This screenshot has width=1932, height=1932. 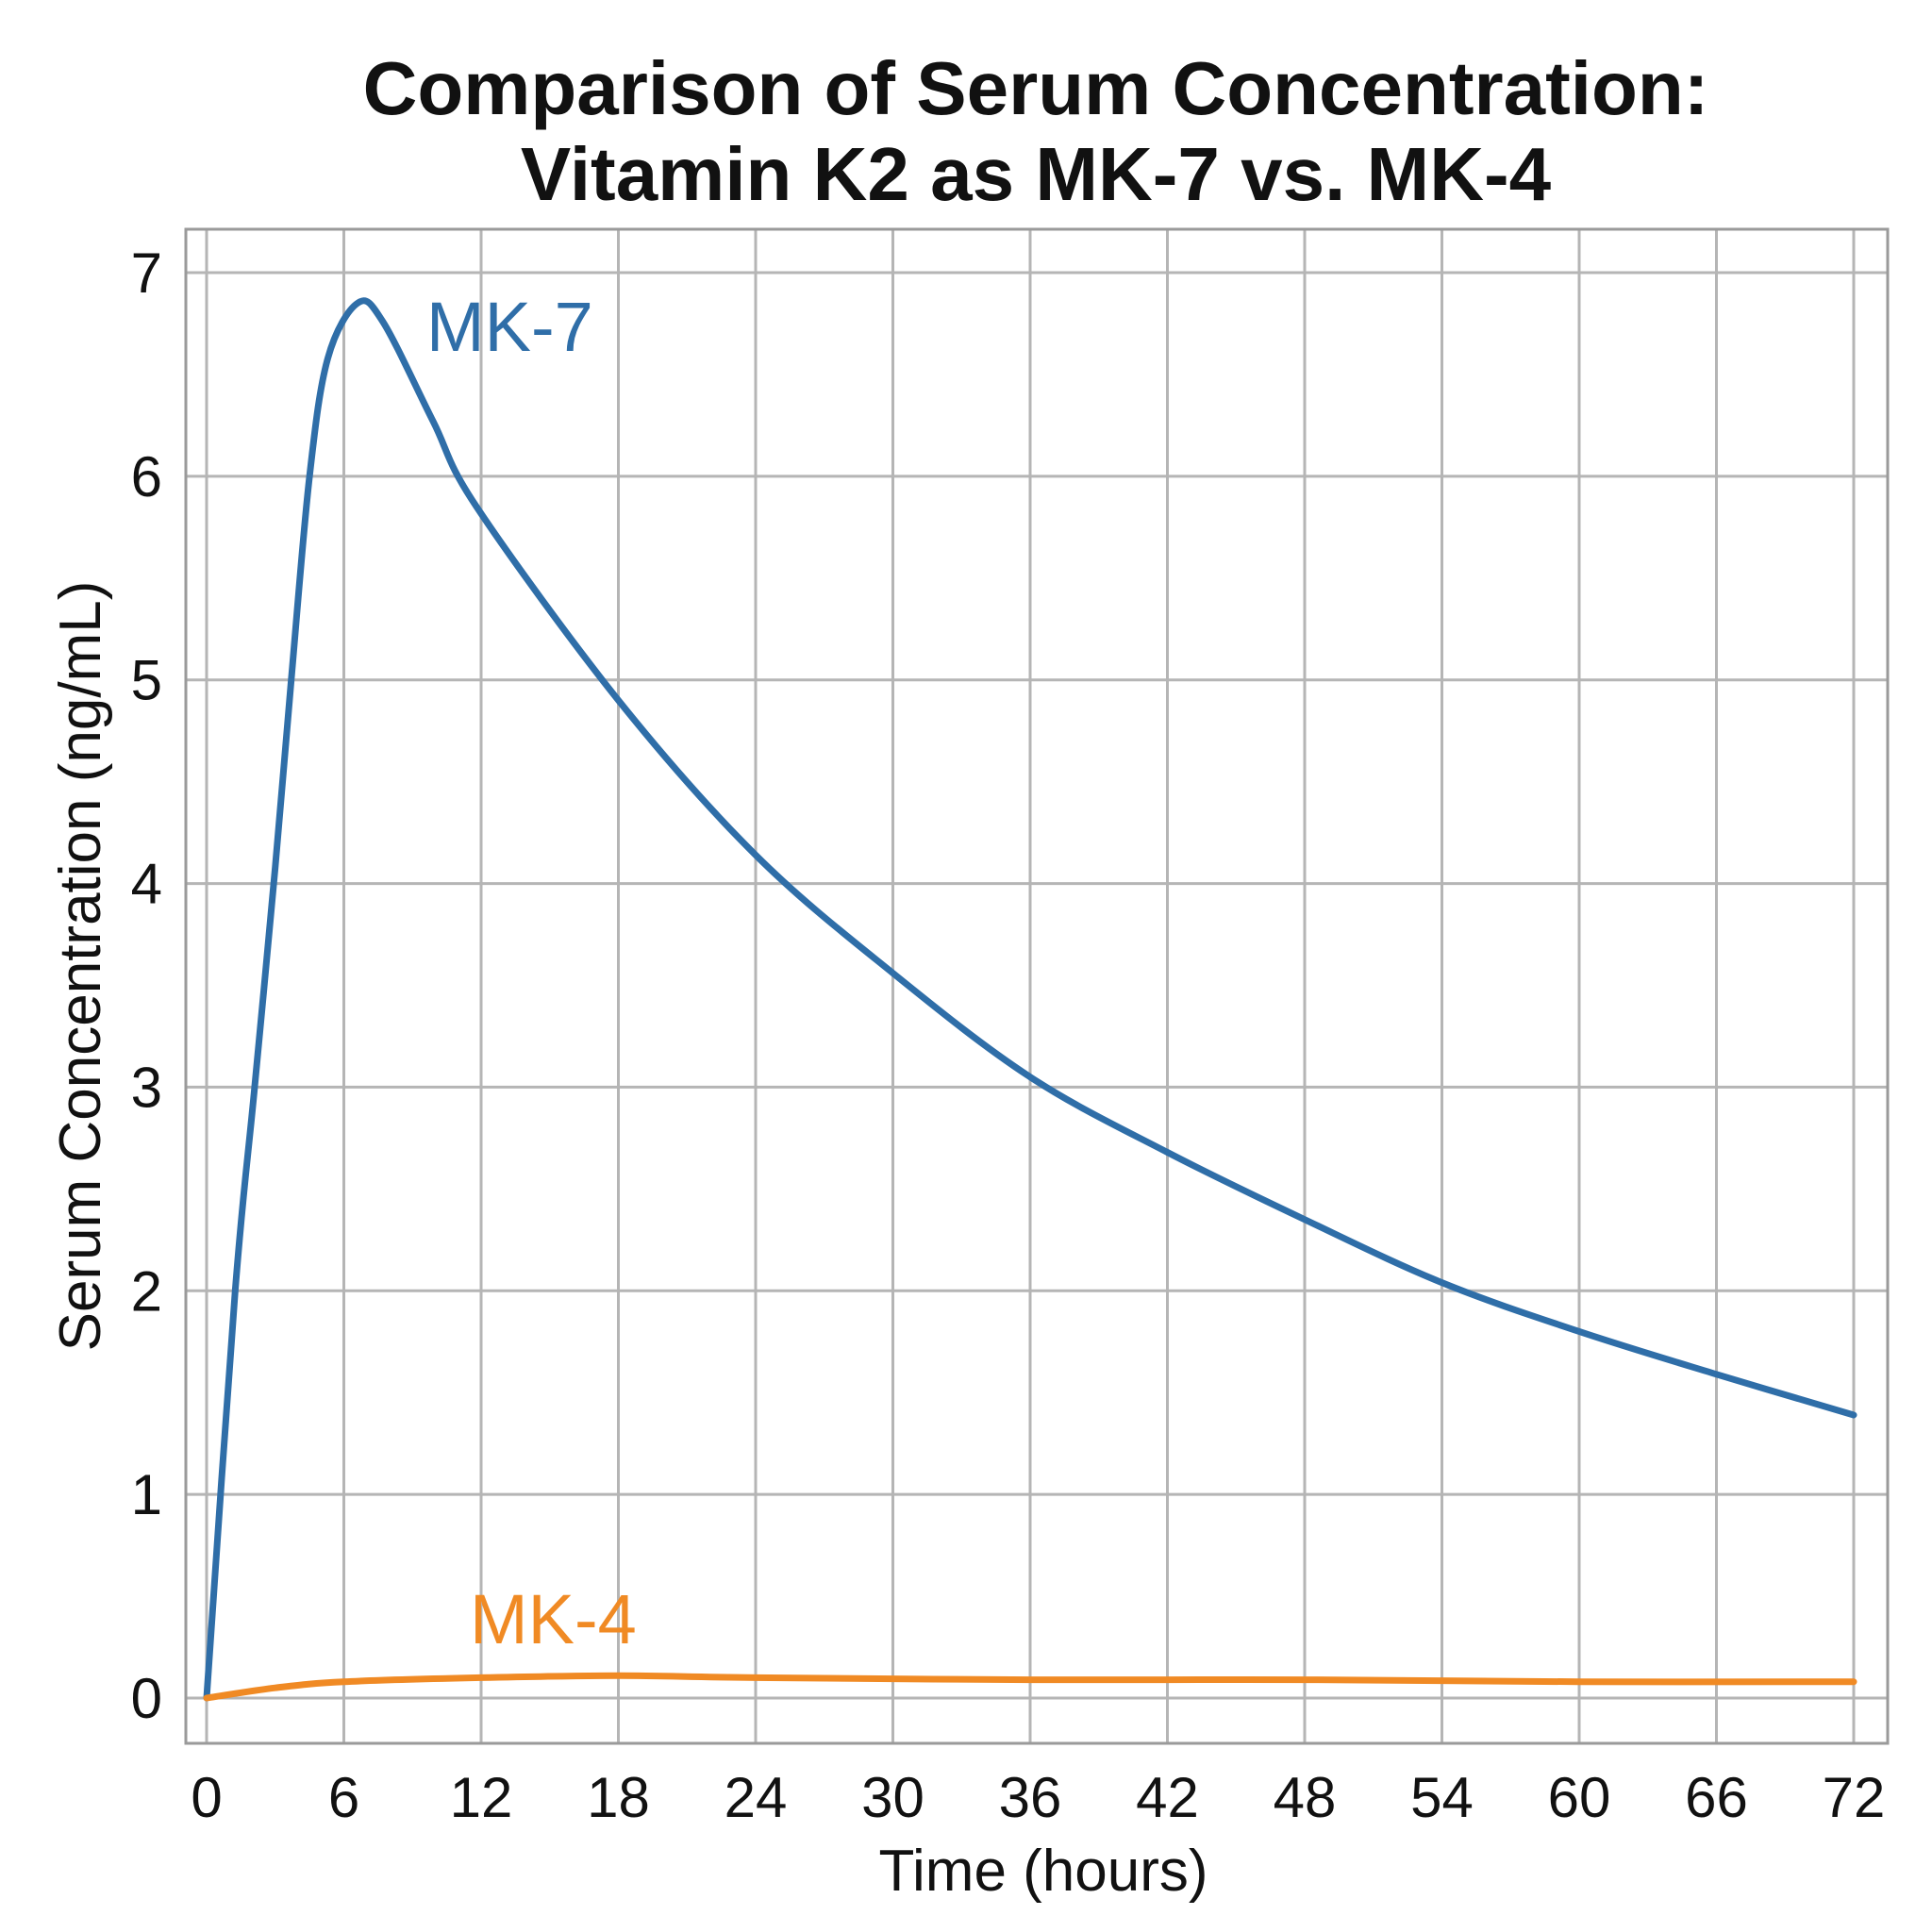 I want to click on chart-title-line-2: Vitamin K2 as MK-7 vs. MK-4, so click(x=1037, y=174).